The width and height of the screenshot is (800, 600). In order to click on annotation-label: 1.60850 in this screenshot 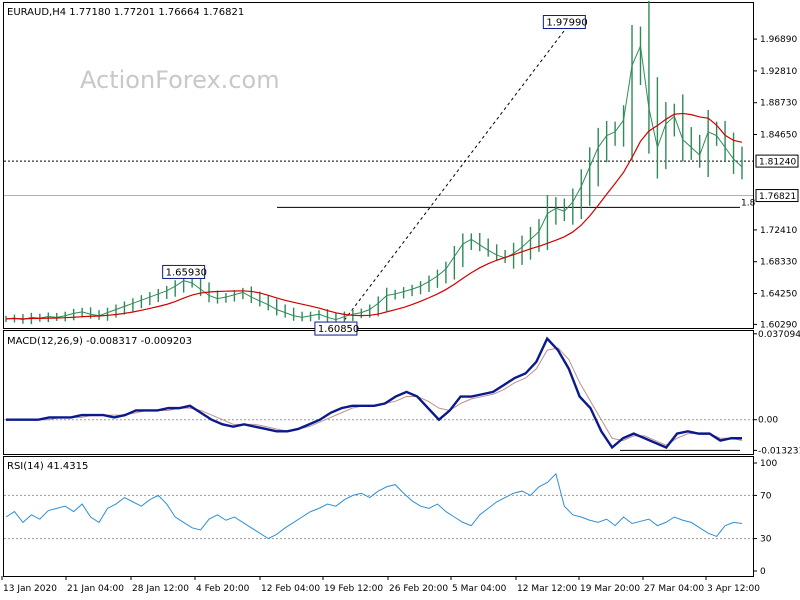, I will do `click(338, 329)`.